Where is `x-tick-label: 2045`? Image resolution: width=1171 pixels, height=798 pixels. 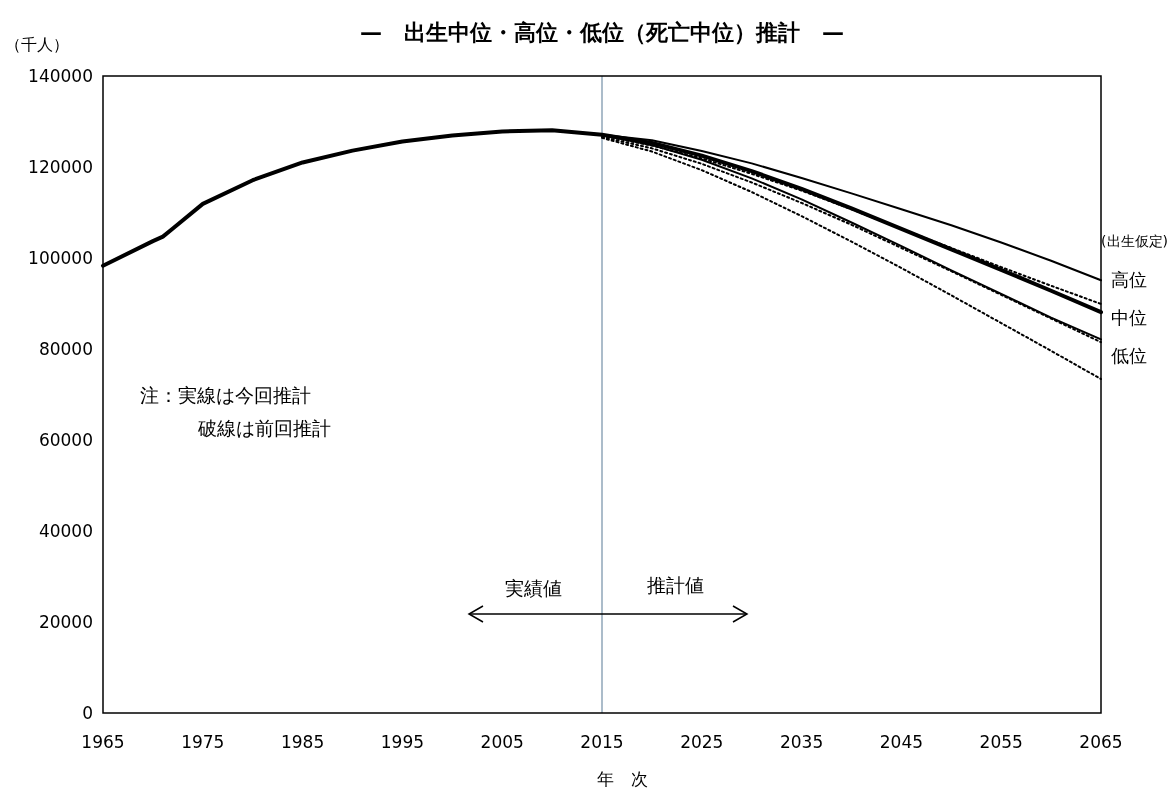 x-tick-label: 2045 is located at coordinates (901, 742).